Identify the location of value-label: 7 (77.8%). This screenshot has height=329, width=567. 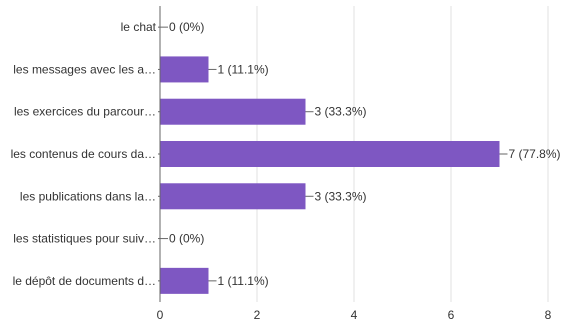
(535, 154).